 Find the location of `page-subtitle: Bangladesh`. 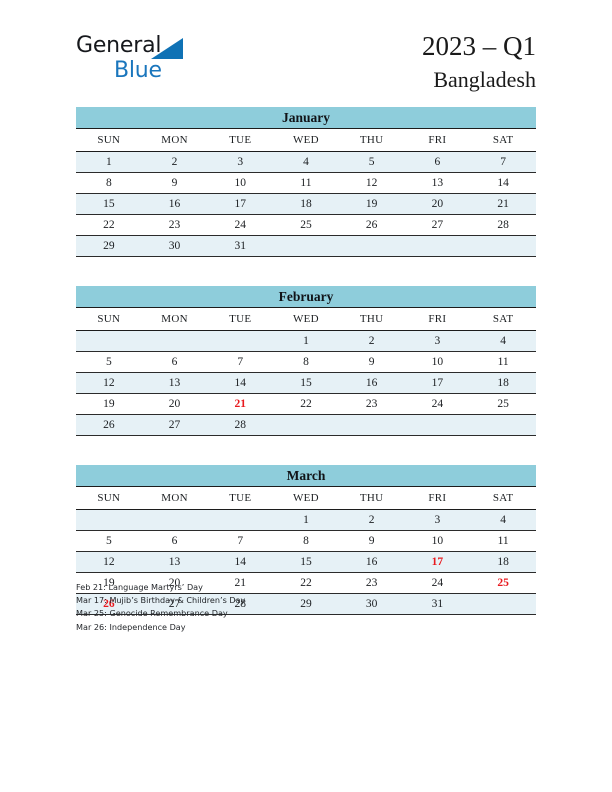

page-subtitle: Bangladesh is located at coordinates (484, 79).